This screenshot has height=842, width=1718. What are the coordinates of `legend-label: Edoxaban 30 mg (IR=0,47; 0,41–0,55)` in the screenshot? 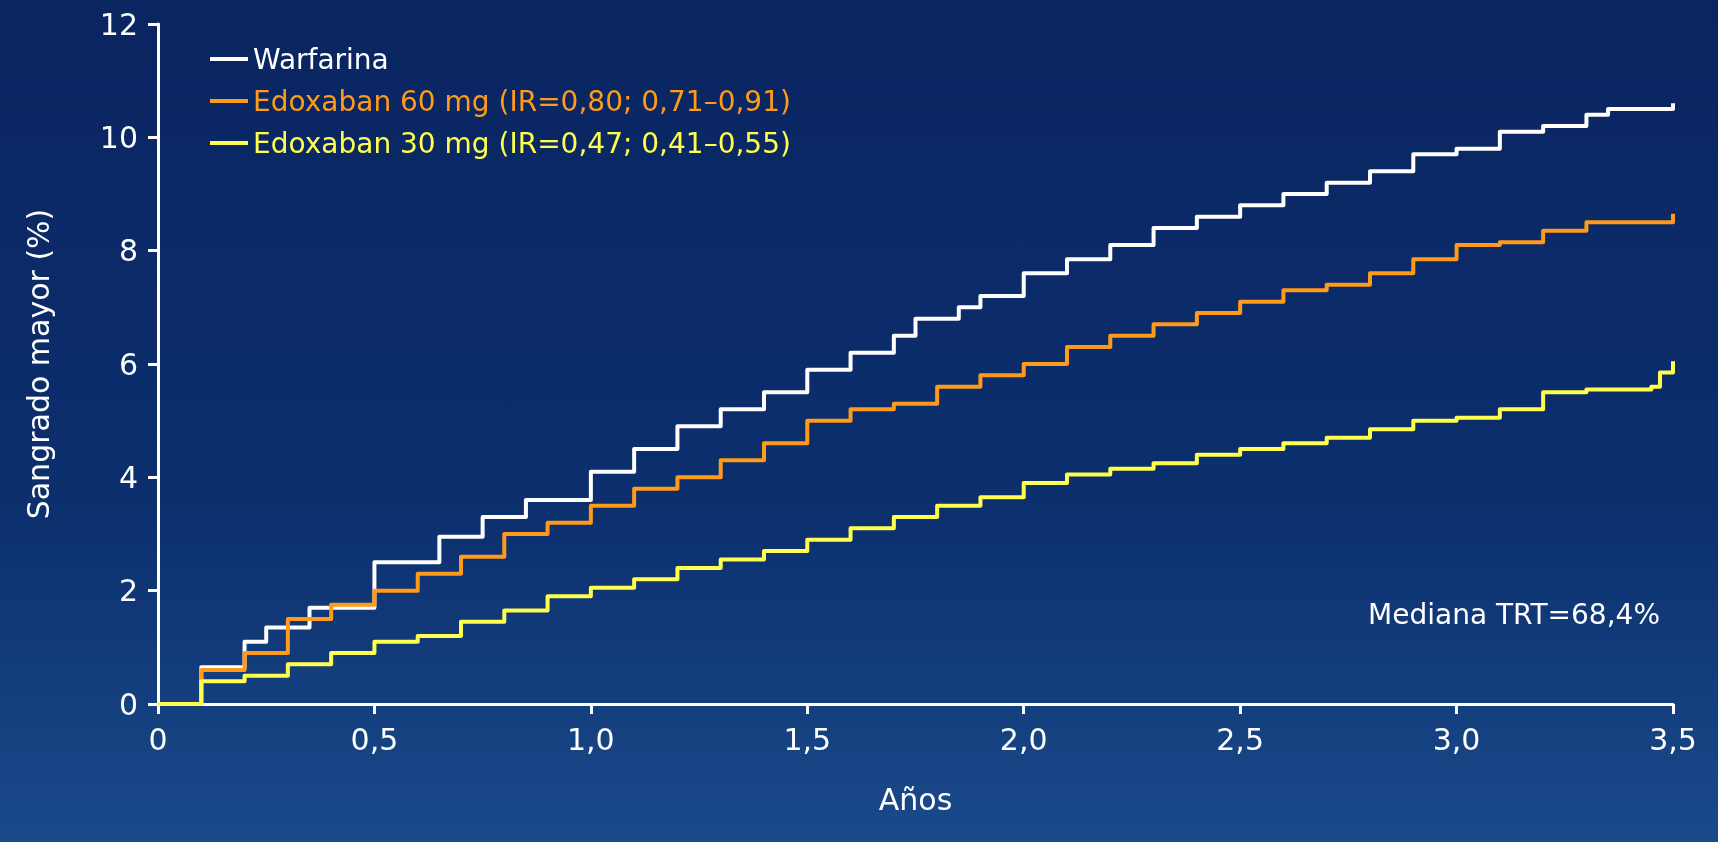 It's located at (522, 143).